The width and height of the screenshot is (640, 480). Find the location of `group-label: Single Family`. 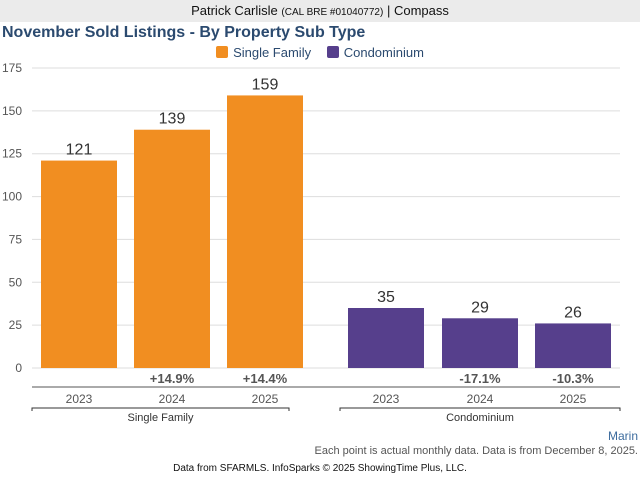

group-label: Single Family is located at coordinates (160, 418).